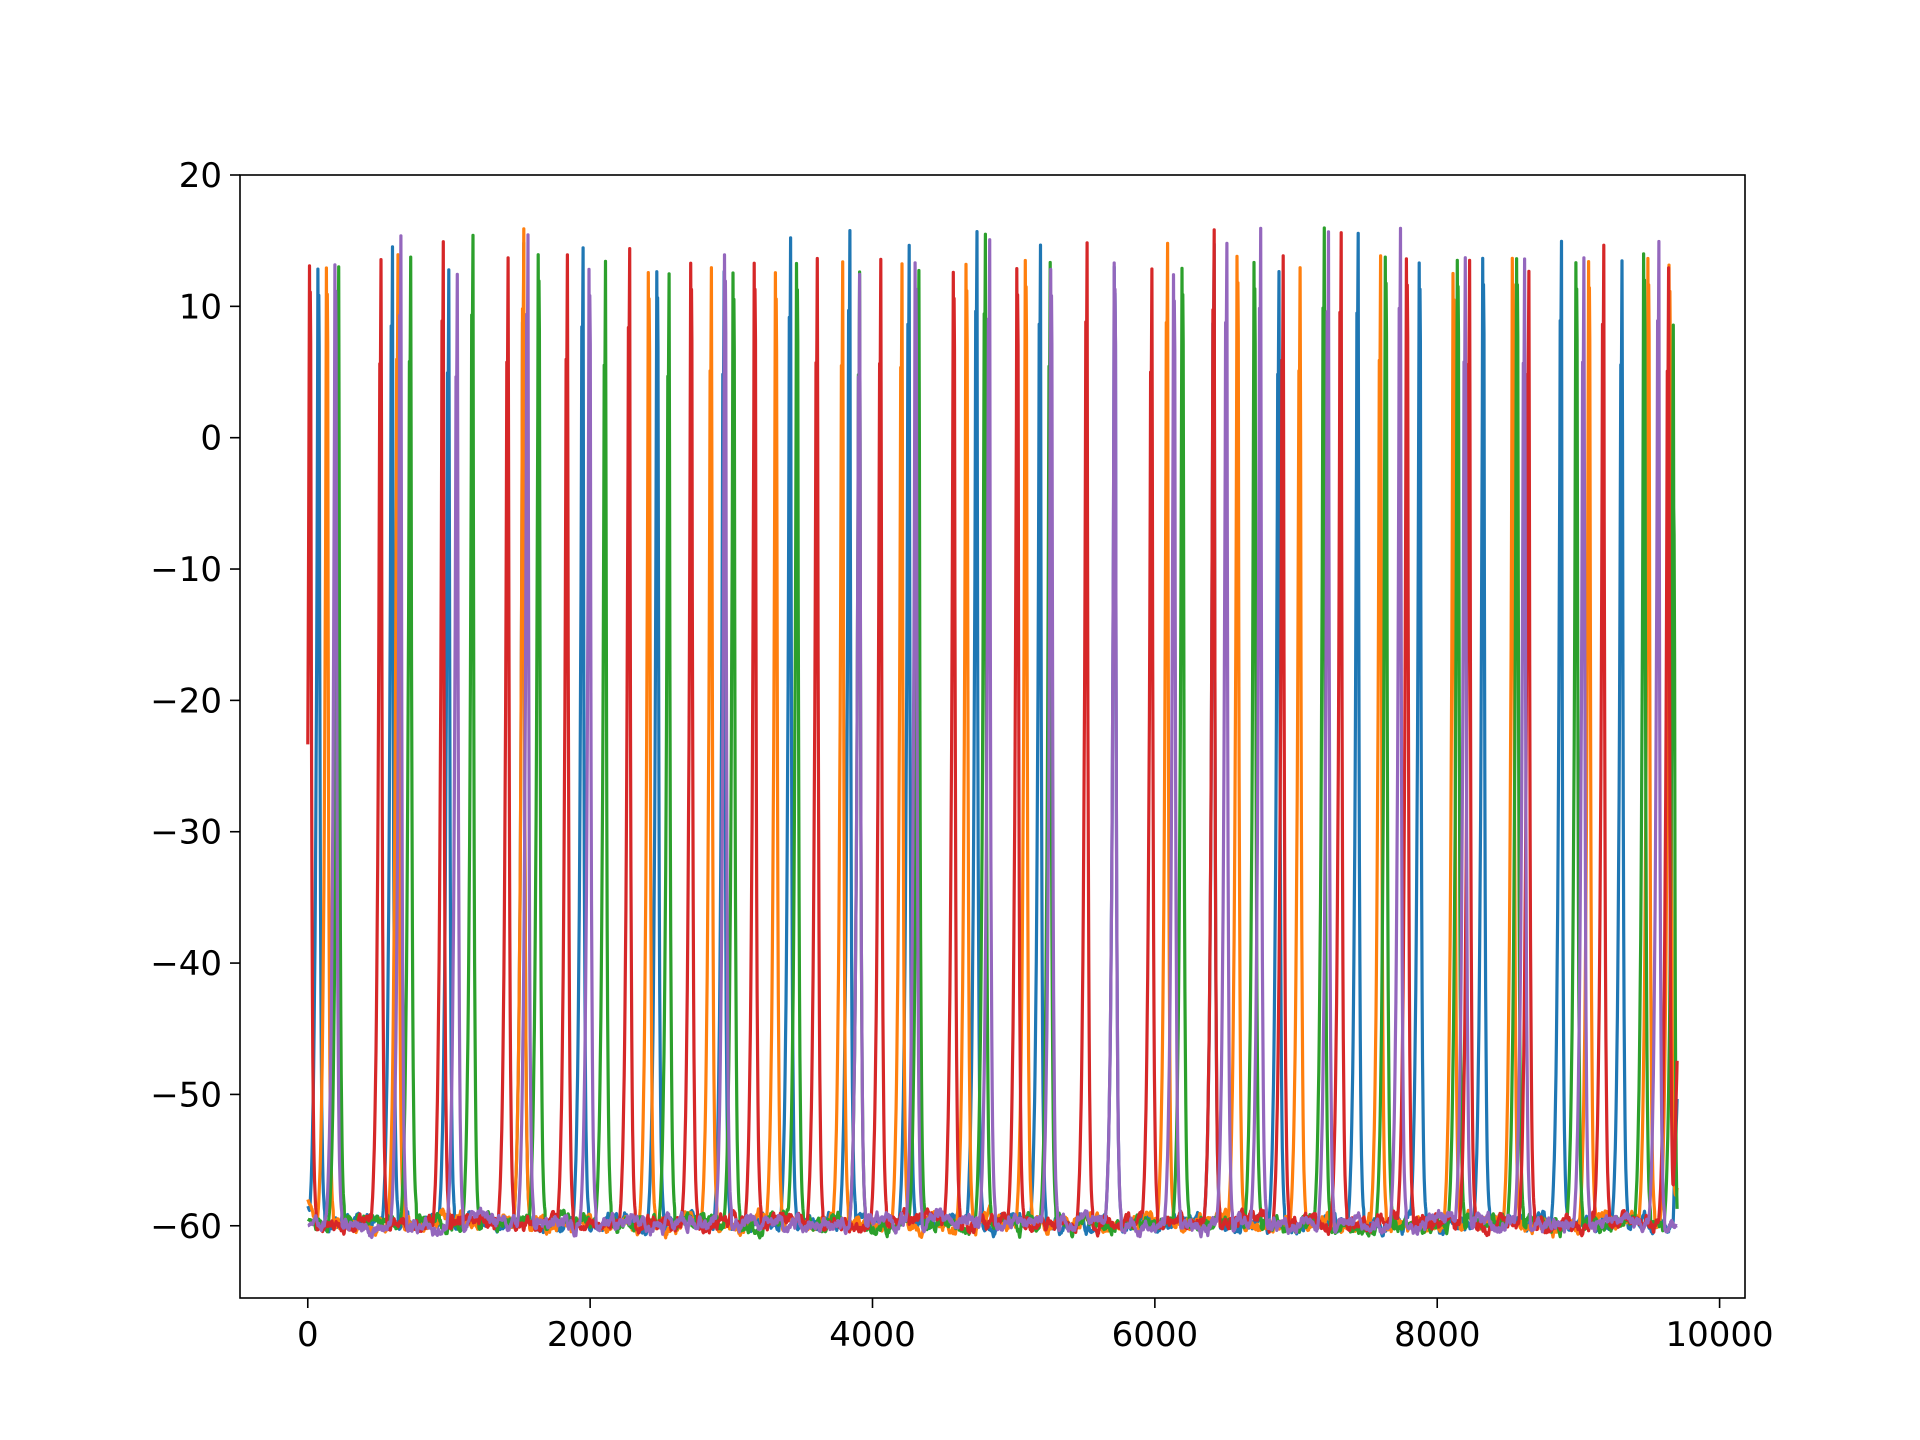 The width and height of the screenshot is (1920, 1440). I want to click on x-tick-label: 10000, so click(1720, 1335).